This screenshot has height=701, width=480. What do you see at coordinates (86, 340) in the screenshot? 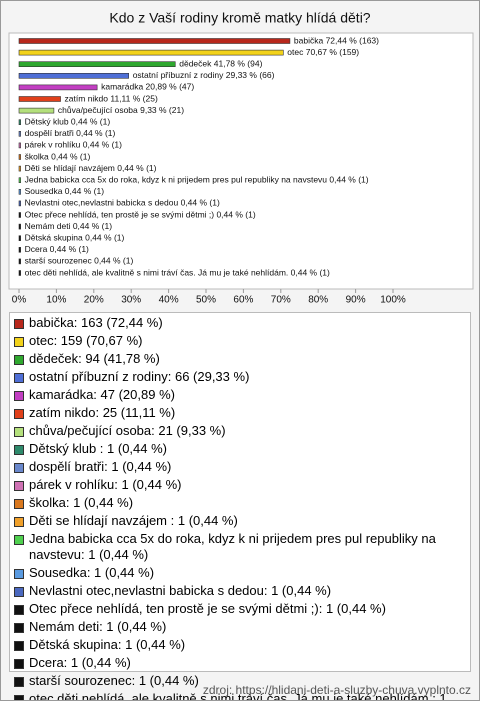
I see `legend-label: otec: 159 (70,67 %)` at bounding box center [86, 340].